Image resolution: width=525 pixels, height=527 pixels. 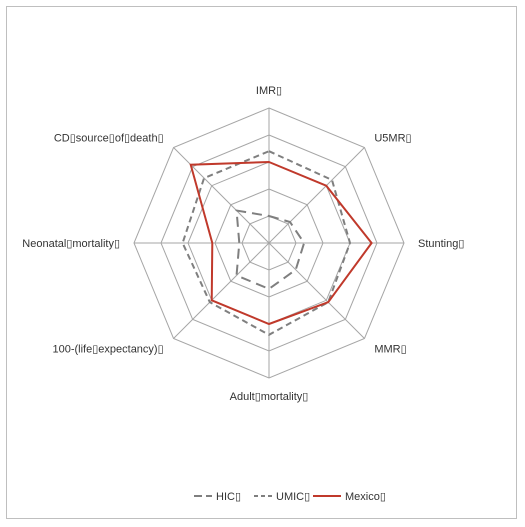 I want to click on legend: HIC▯ UMIC▯ Mexico▯, so click(x=290, y=497).